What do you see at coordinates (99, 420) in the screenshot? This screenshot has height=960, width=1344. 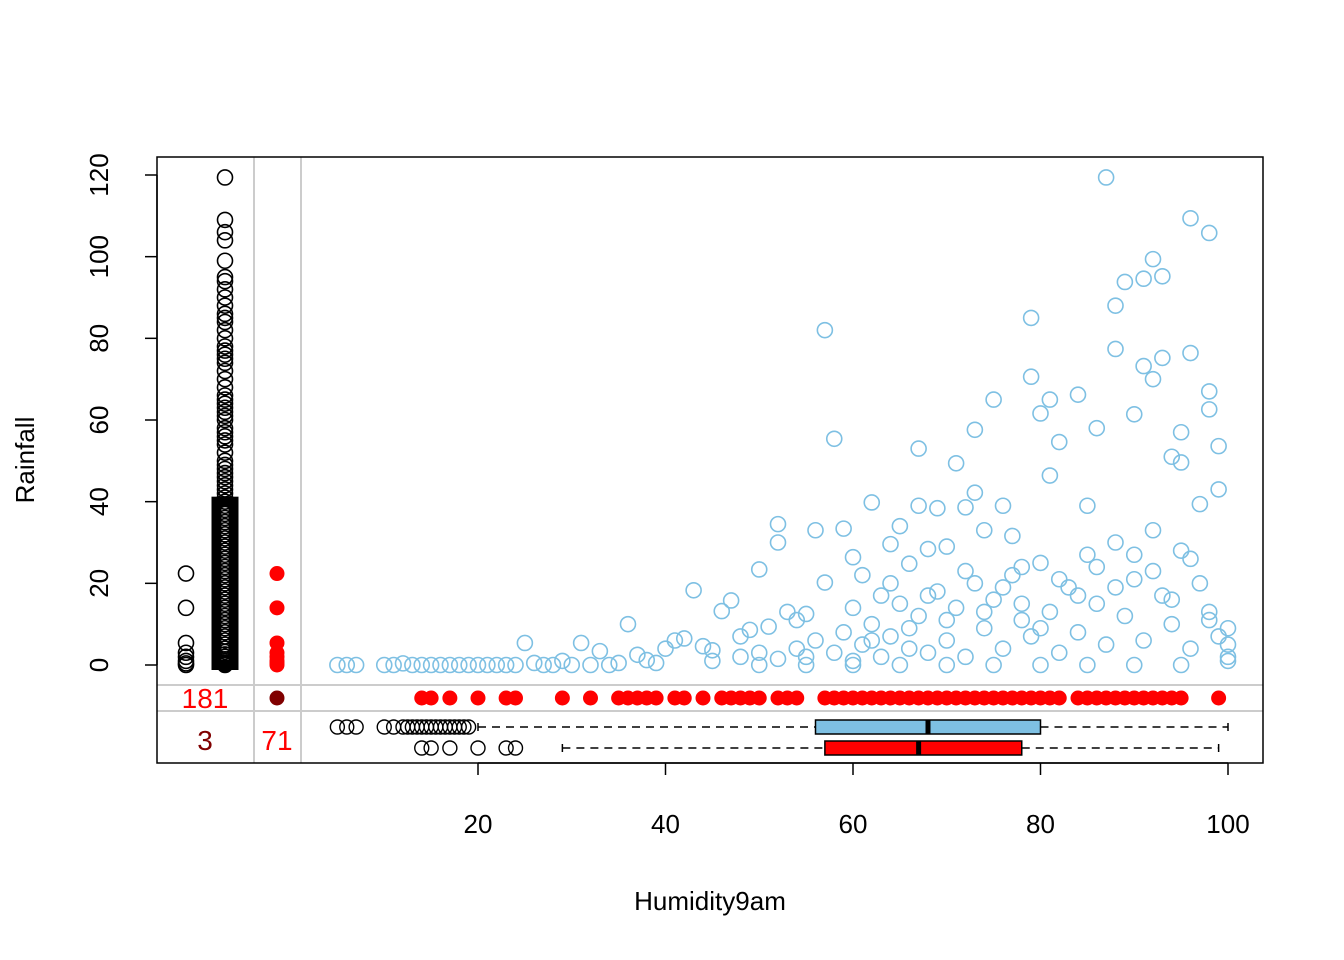 I see `y-tick-label: 60` at bounding box center [99, 420].